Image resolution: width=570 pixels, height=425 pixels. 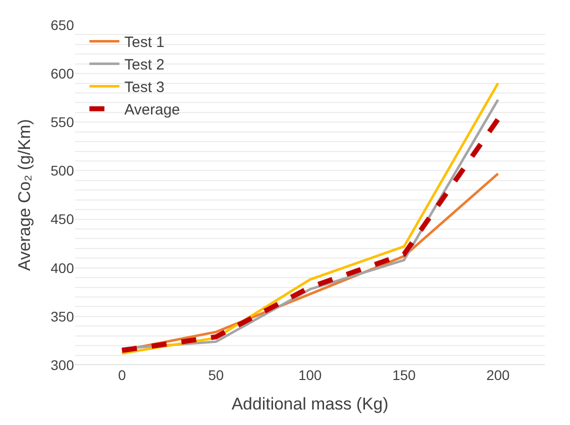 I want to click on legend-label: Average, so click(x=152, y=110).